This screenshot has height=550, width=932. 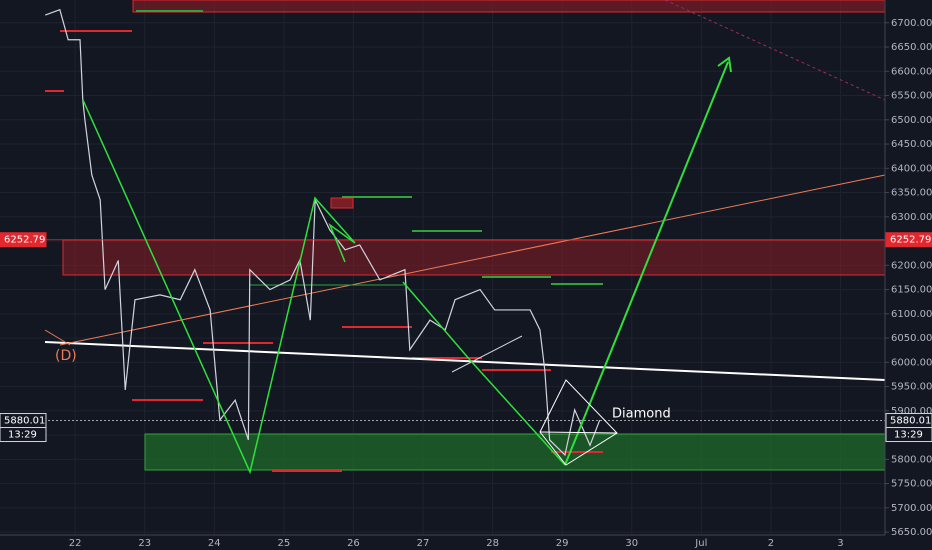 I want to click on y-tick-label: 6300.00, so click(x=911, y=217).